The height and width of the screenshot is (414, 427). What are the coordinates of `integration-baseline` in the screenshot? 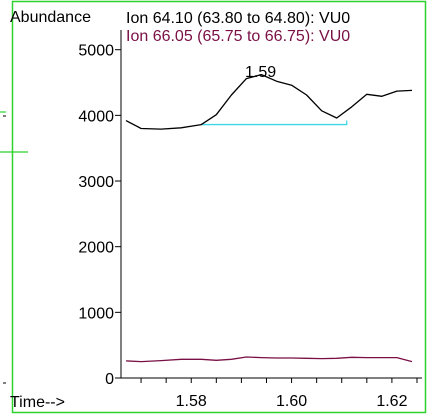 It's located at (274, 123).